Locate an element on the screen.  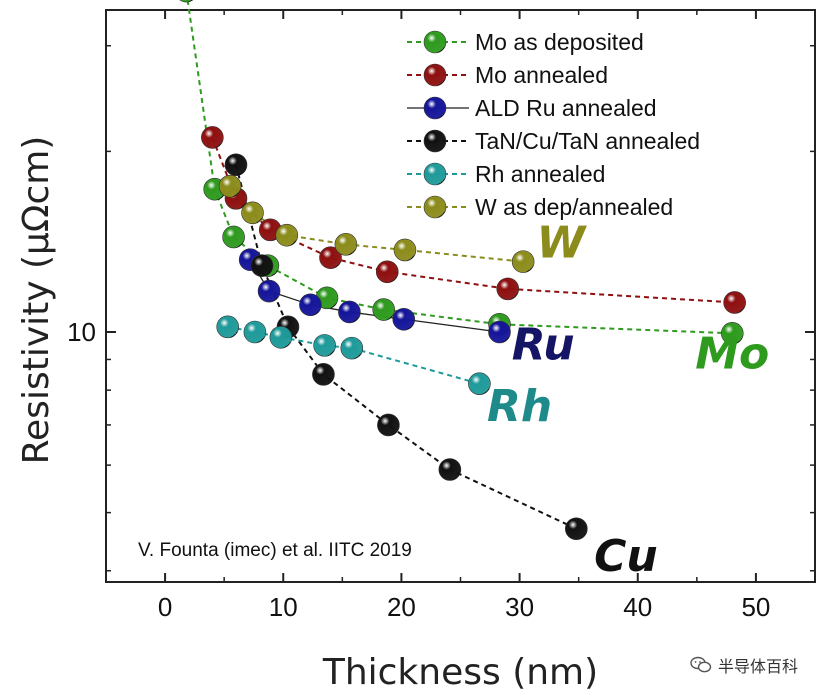
x-tick-label: 50 is located at coordinates (755, 607).